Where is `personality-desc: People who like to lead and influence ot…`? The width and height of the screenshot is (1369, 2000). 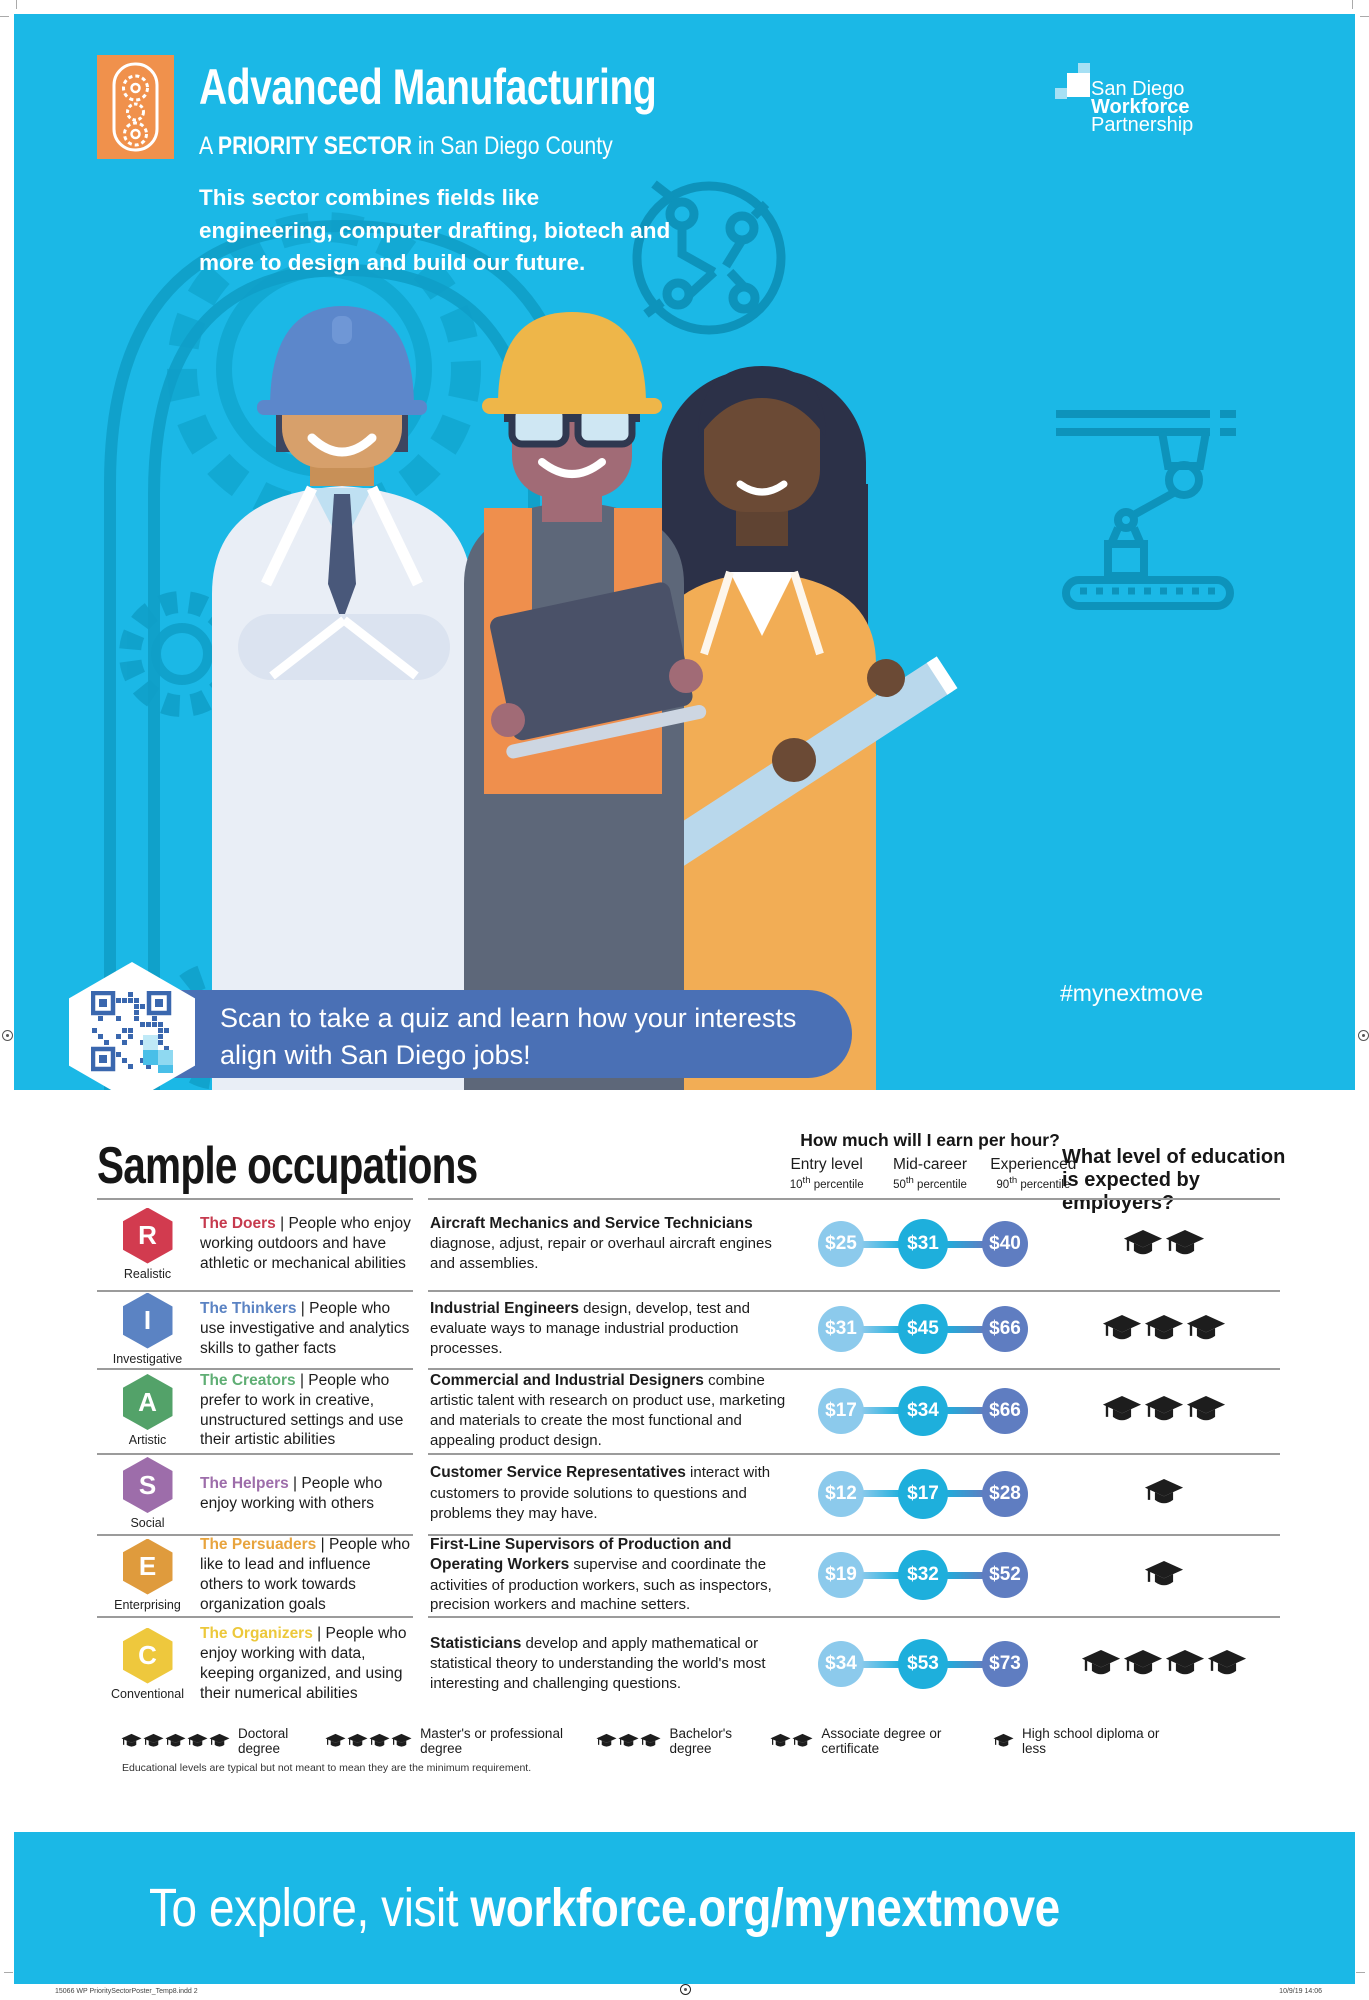
personality-desc: People who like to lead and influence ot… is located at coordinates (305, 1574).